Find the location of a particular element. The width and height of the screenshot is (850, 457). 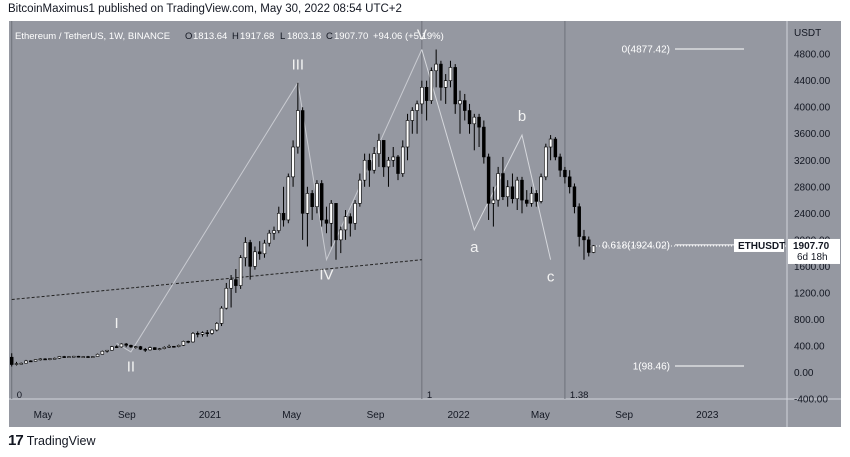

wave-label: c is located at coordinates (551, 277).